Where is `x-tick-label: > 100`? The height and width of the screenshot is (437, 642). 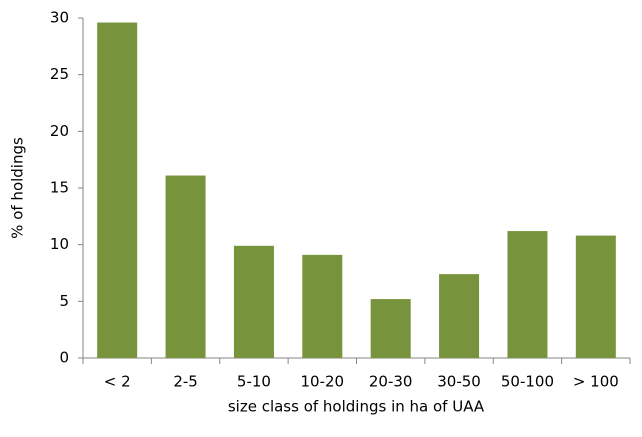
x-tick-label: > 100 is located at coordinates (596, 382).